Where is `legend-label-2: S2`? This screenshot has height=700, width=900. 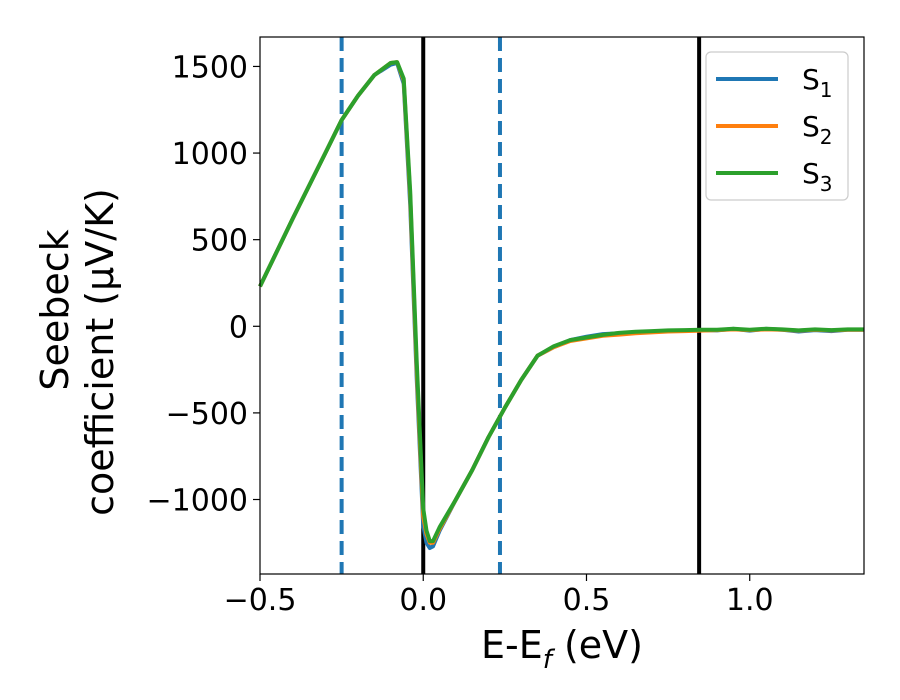
legend-label-2: S2 is located at coordinates (817, 129).